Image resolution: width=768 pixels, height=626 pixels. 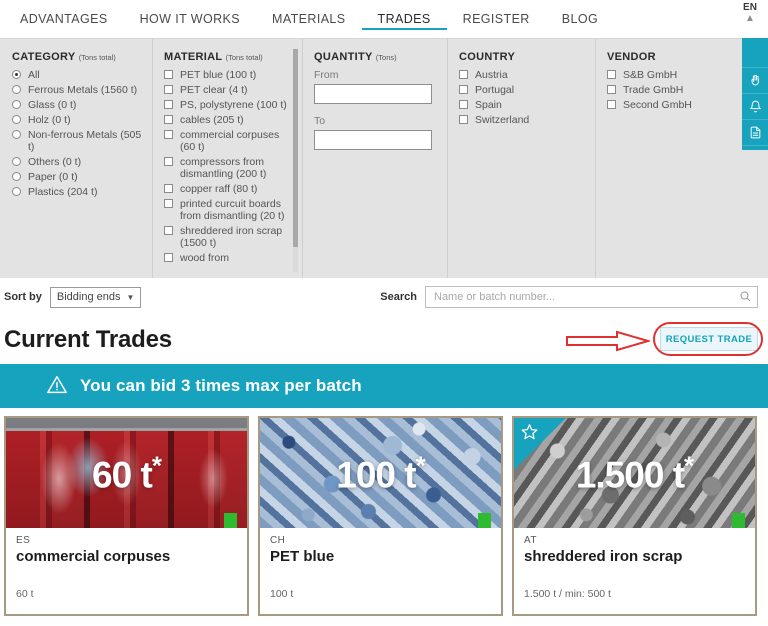 I want to click on trade-card: 100 t* CH PET blue 100 t, so click(x=380, y=516).